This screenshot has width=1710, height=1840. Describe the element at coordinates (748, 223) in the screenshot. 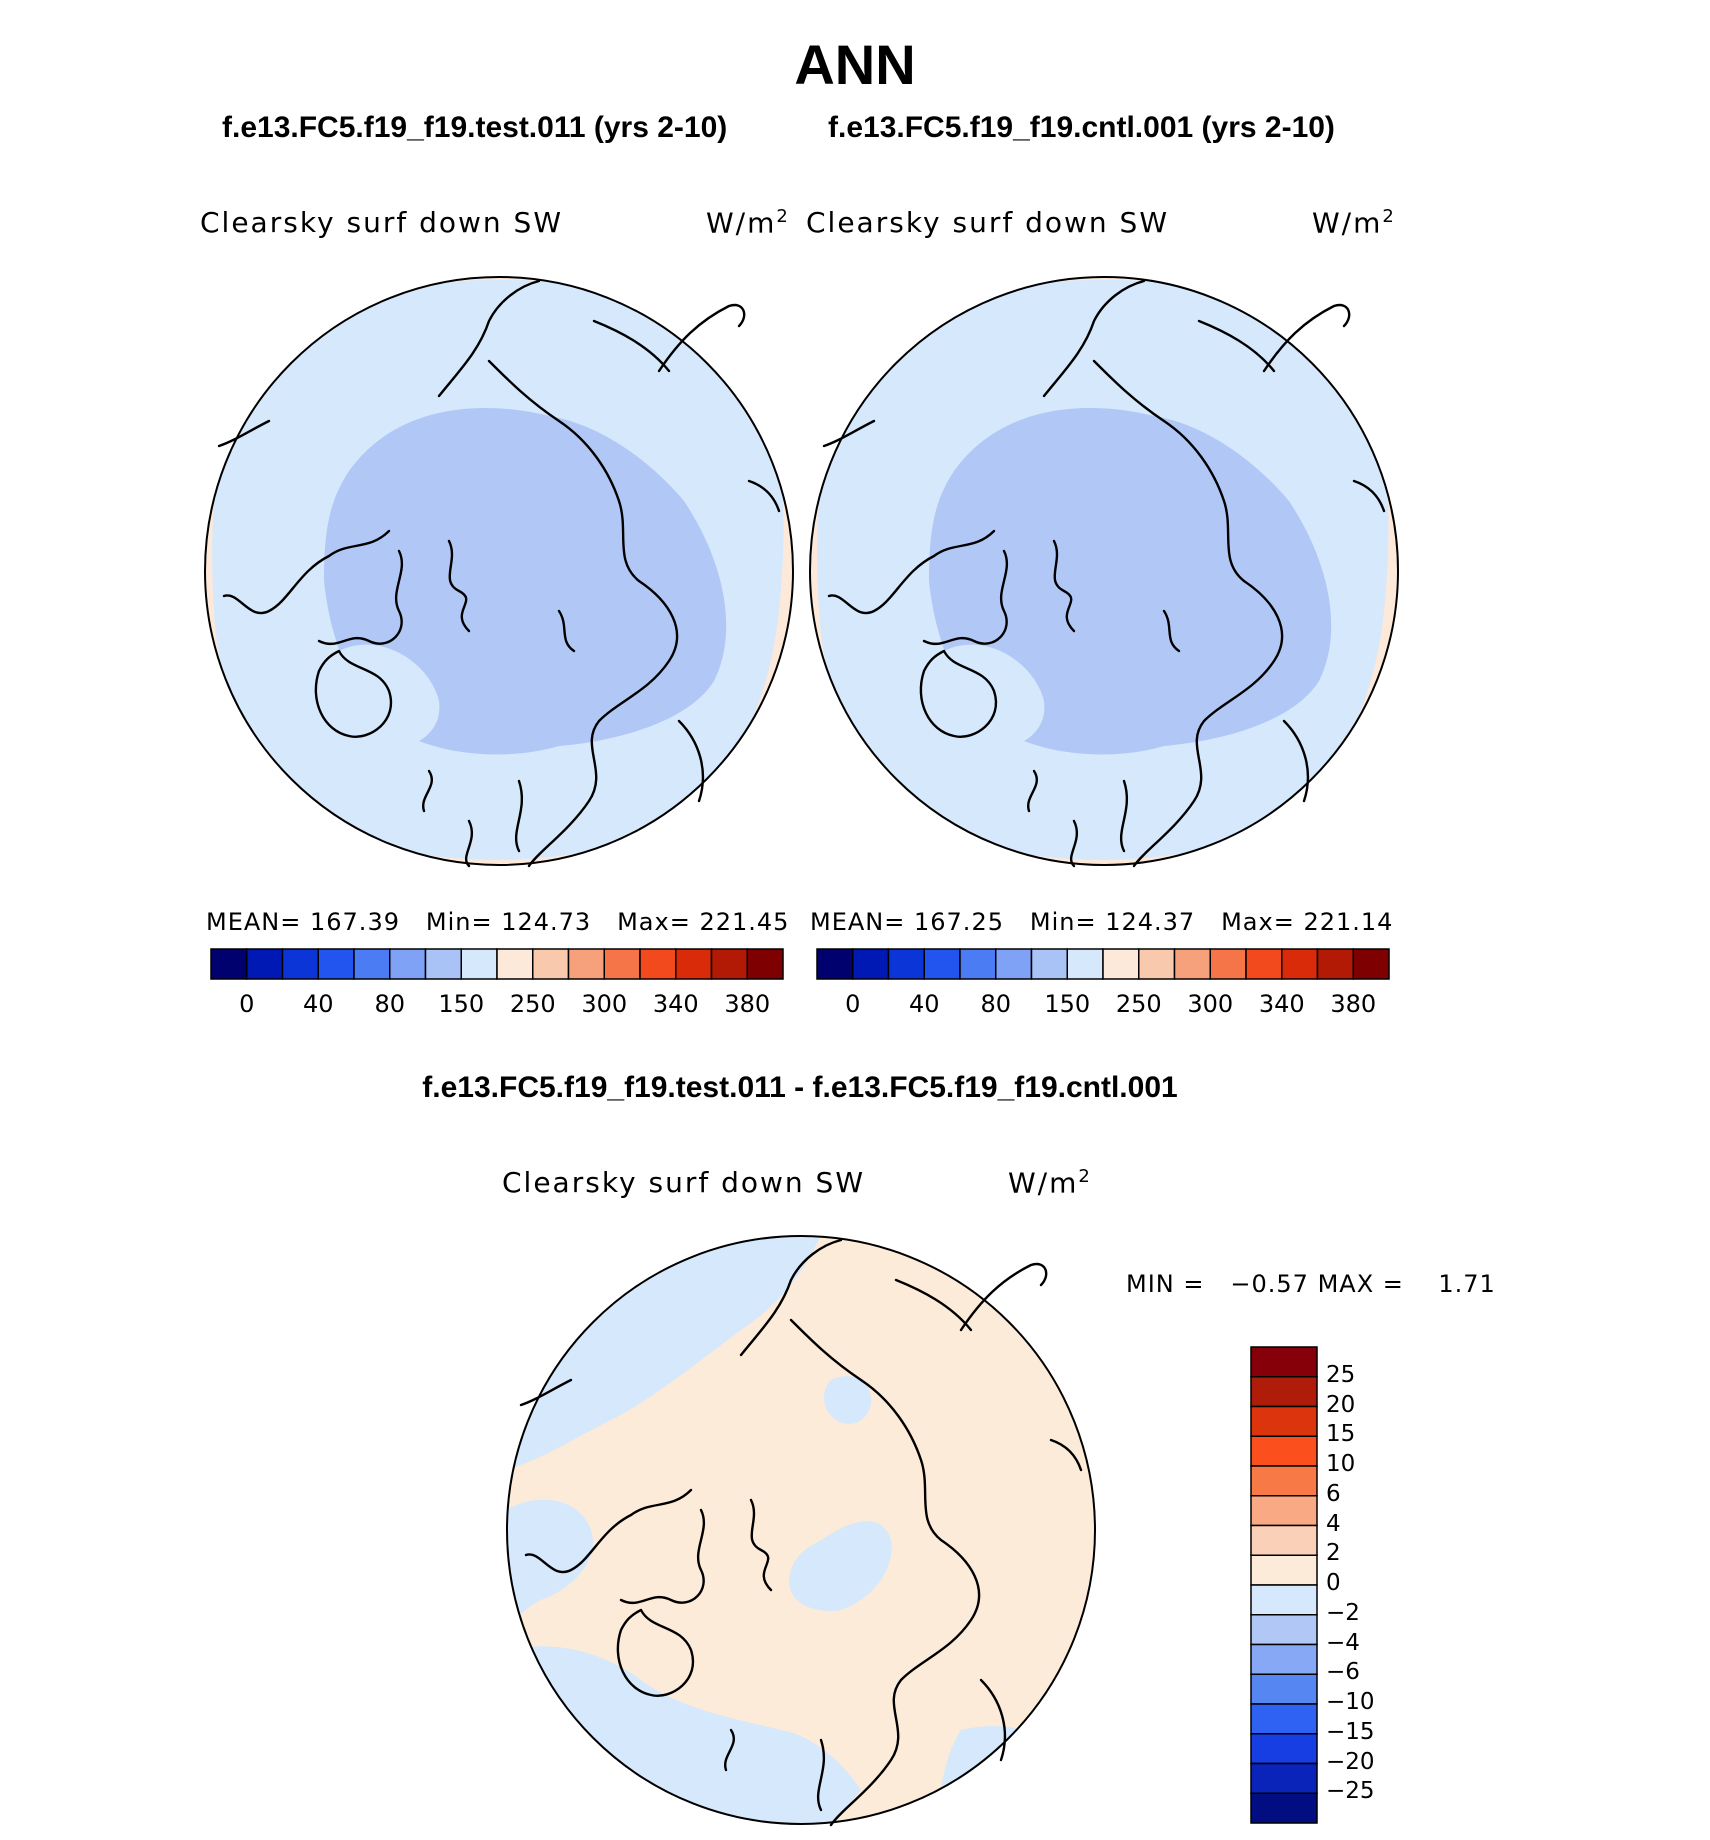

I see `panel-1-units: W/m2` at that location.